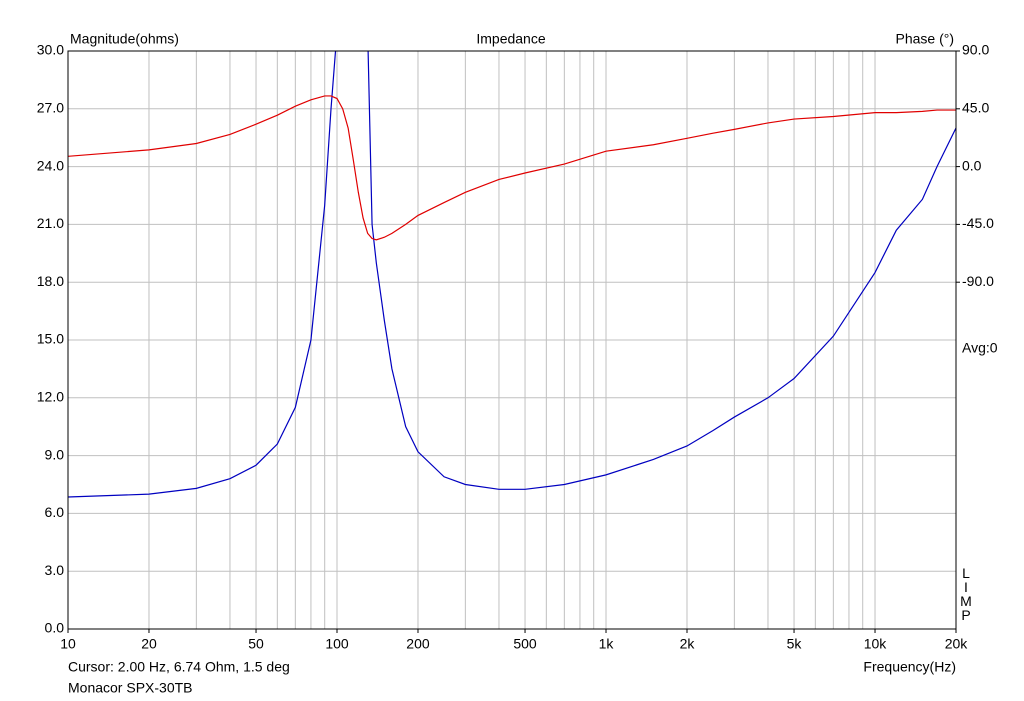 This screenshot has width=1024, height=701. What do you see at coordinates (978, 281) in the screenshot?
I see `y2-tick-label: -90.0` at bounding box center [978, 281].